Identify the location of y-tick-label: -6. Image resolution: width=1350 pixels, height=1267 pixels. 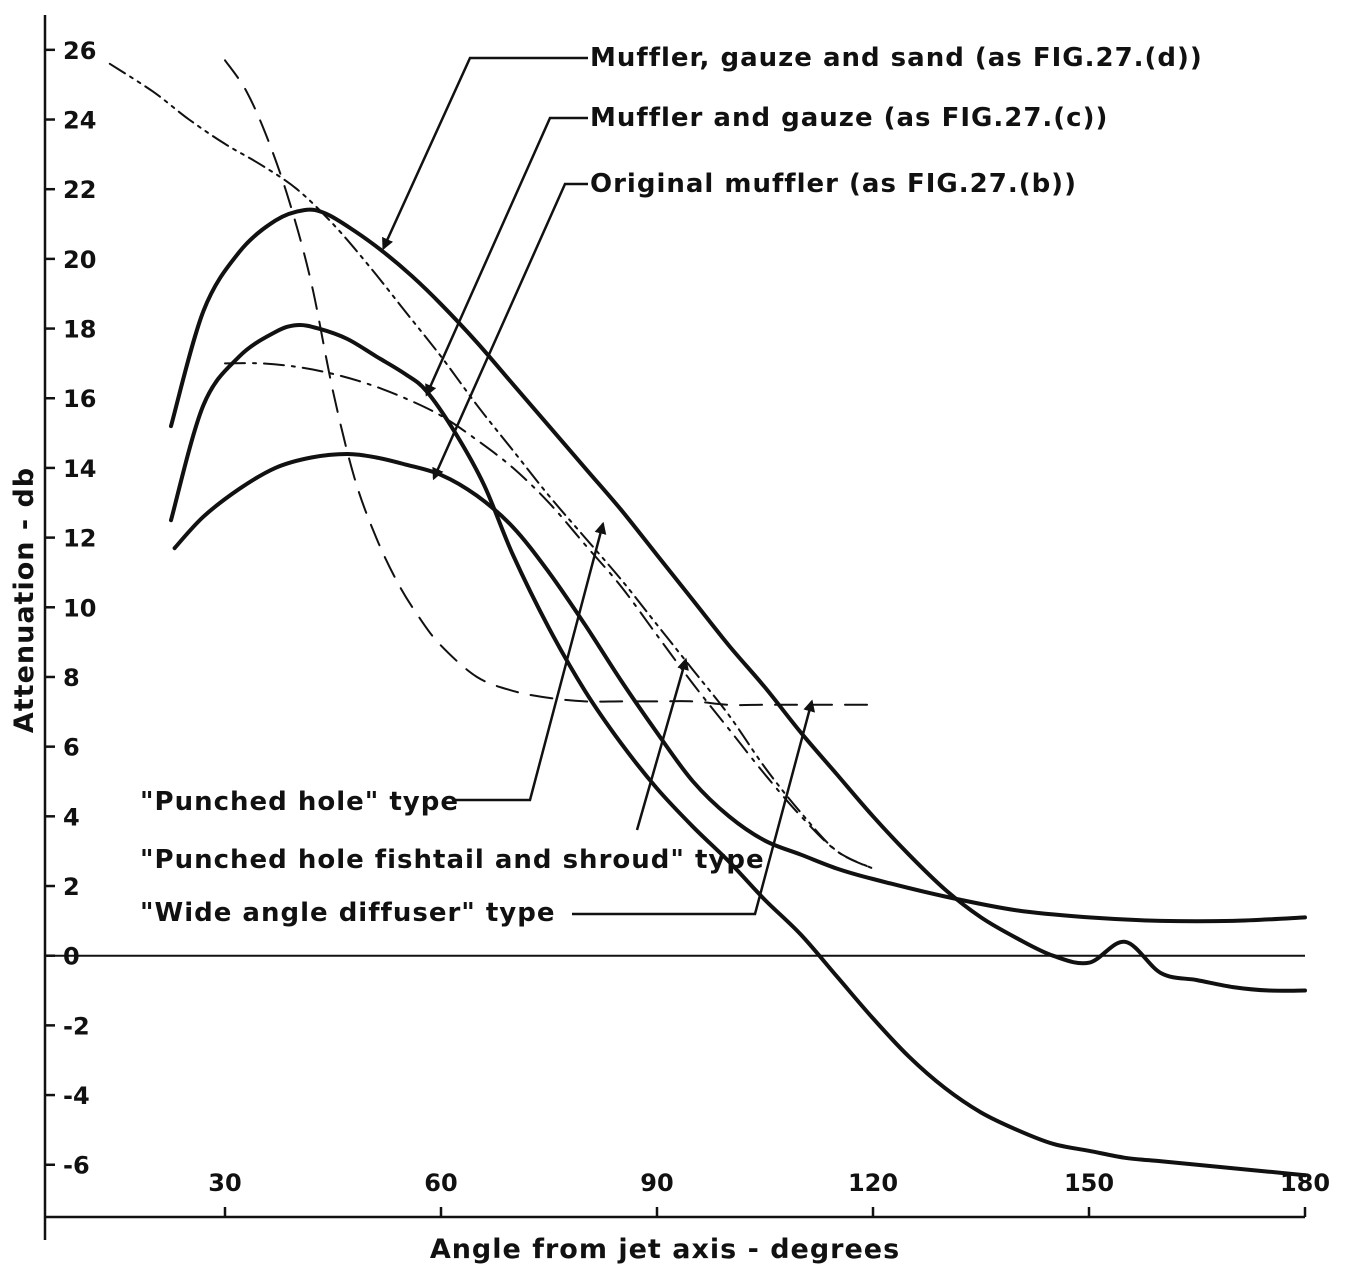
(76, 1166).